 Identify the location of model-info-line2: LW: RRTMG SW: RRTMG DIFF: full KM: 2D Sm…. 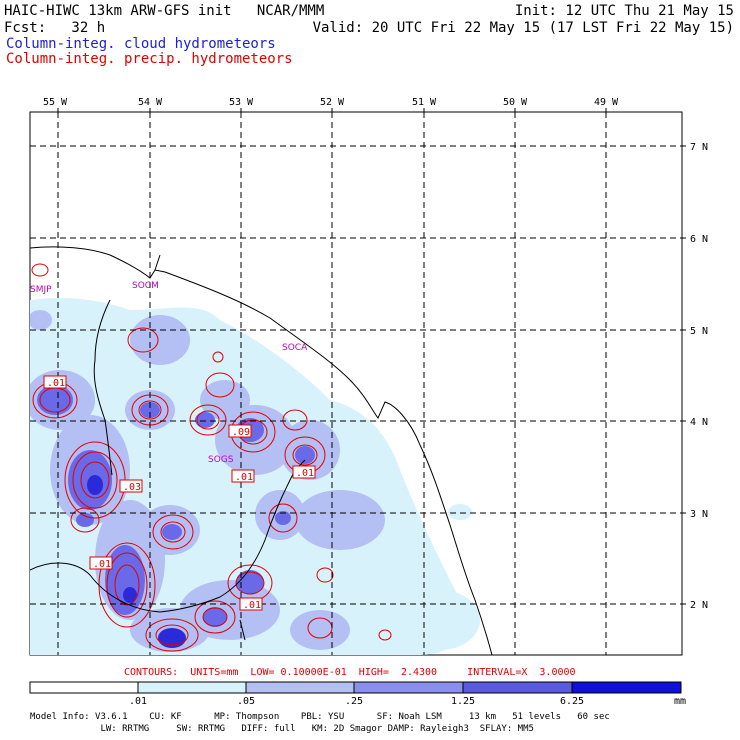
(282, 729).